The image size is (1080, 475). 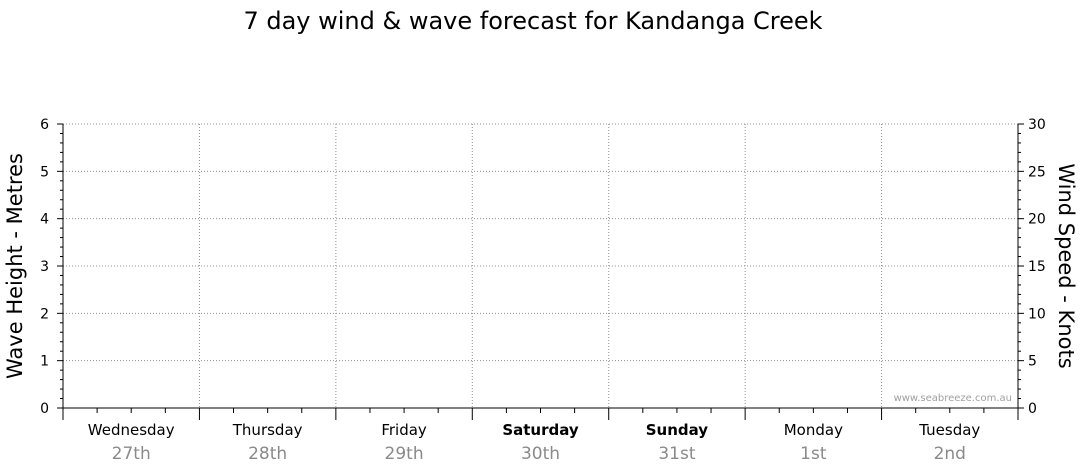 What do you see at coordinates (1032, 409) in the screenshot?
I see `right-tick-label: 0` at bounding box center [1032, 409].